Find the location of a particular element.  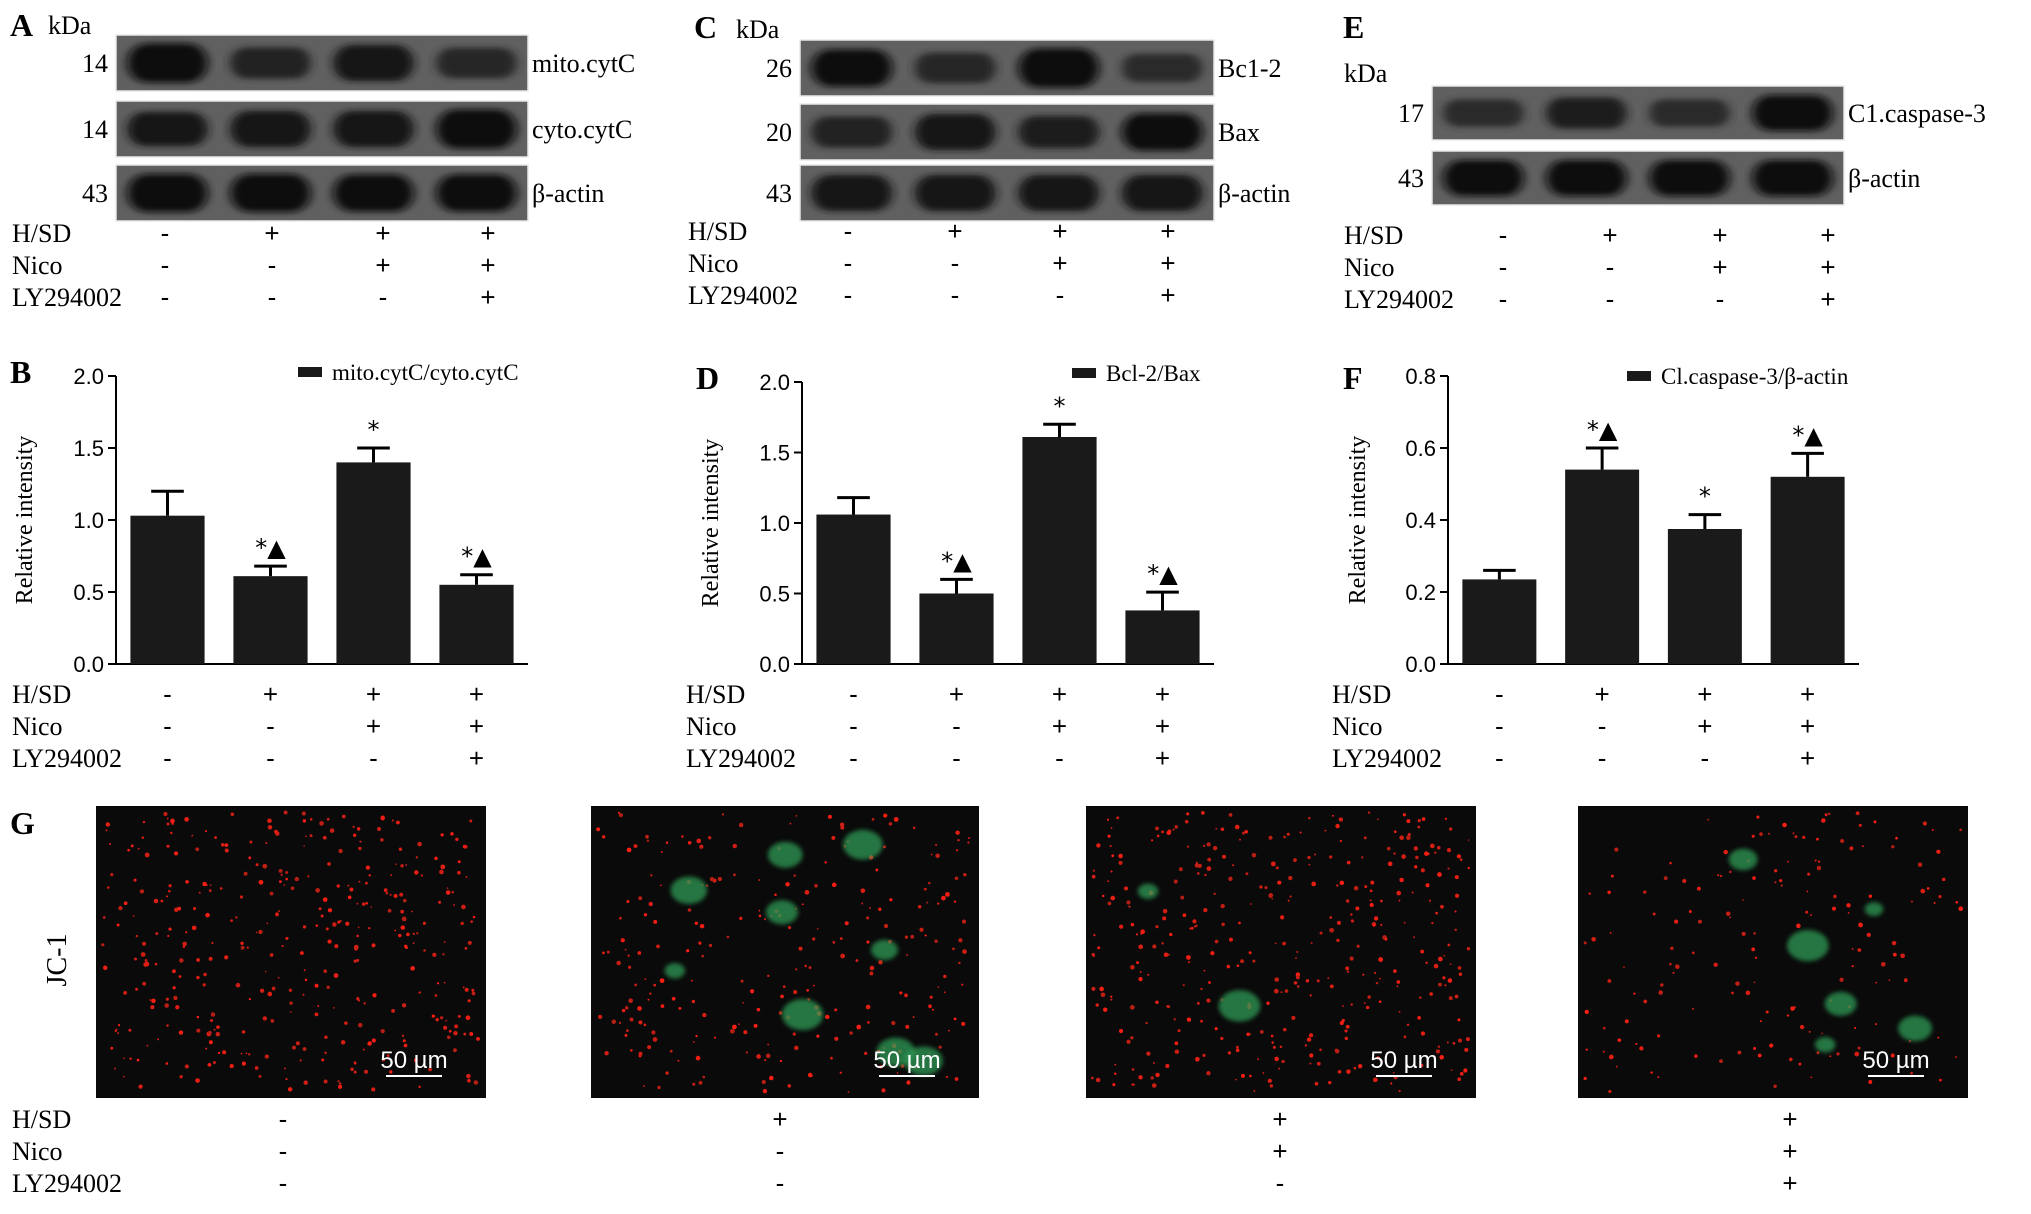

band-label: β-actin is located at coordinates (1884, 178).